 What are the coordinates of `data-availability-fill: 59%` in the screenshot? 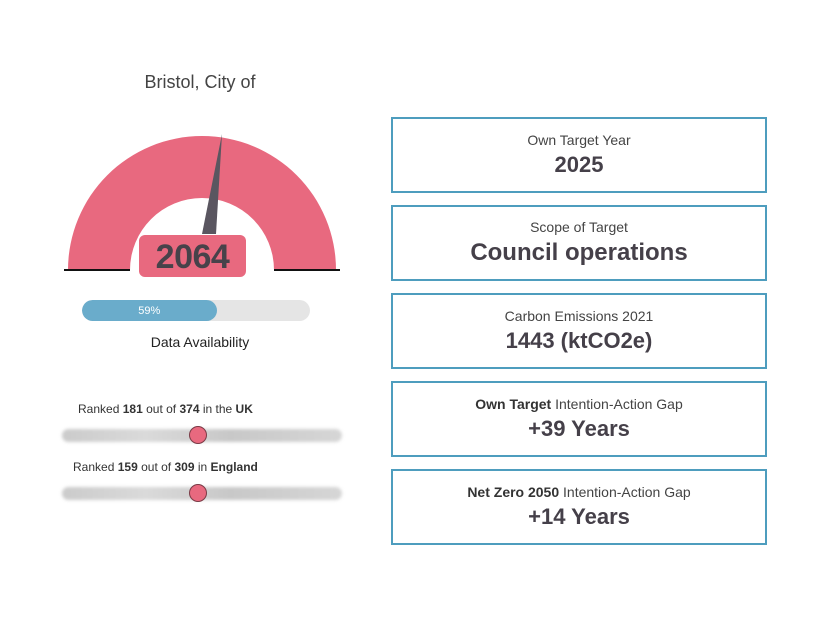 It's located at (149, 310).